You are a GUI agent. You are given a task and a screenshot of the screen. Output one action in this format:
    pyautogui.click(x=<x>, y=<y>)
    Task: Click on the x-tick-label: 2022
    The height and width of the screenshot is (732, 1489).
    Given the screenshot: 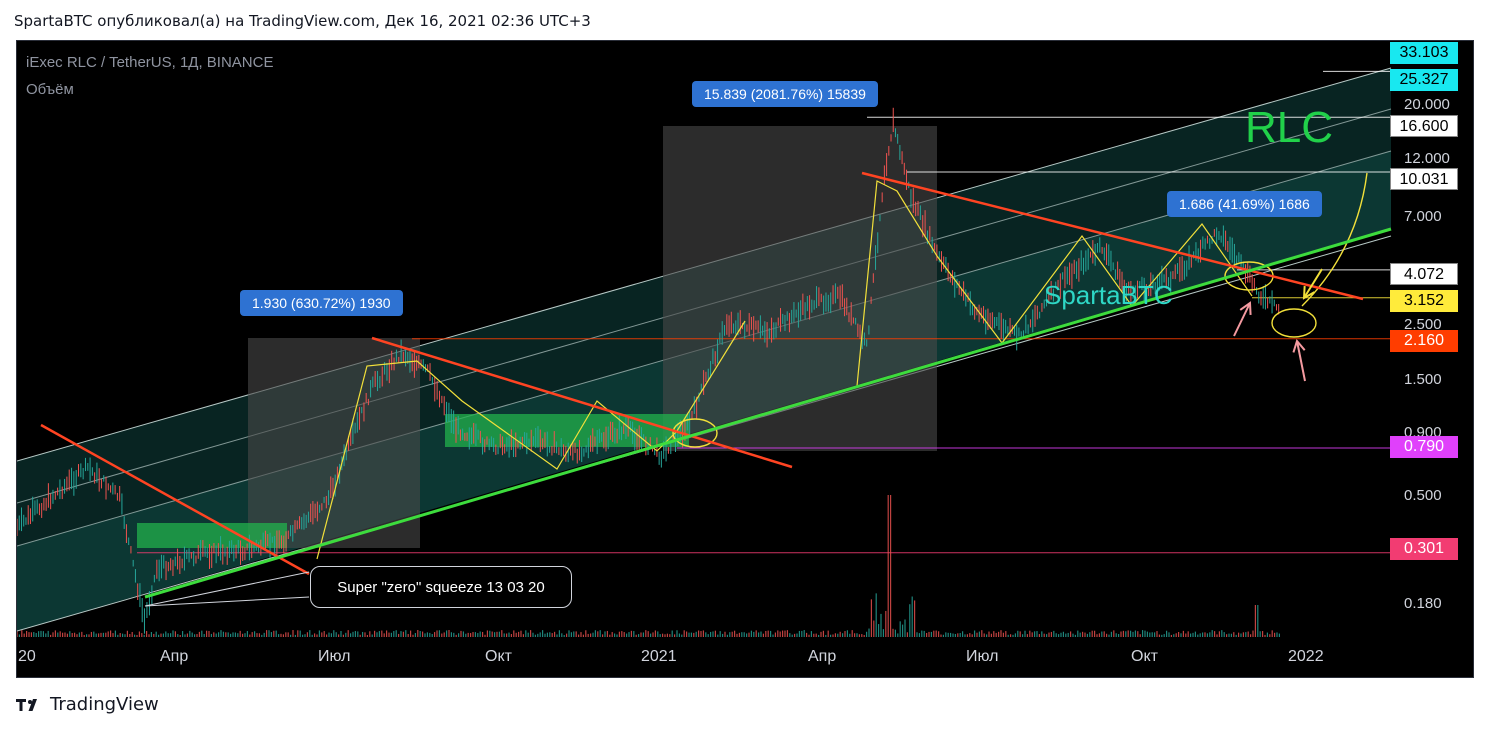 What is the action you would take?
    pyautogui.click(x=1306, y=656)
    